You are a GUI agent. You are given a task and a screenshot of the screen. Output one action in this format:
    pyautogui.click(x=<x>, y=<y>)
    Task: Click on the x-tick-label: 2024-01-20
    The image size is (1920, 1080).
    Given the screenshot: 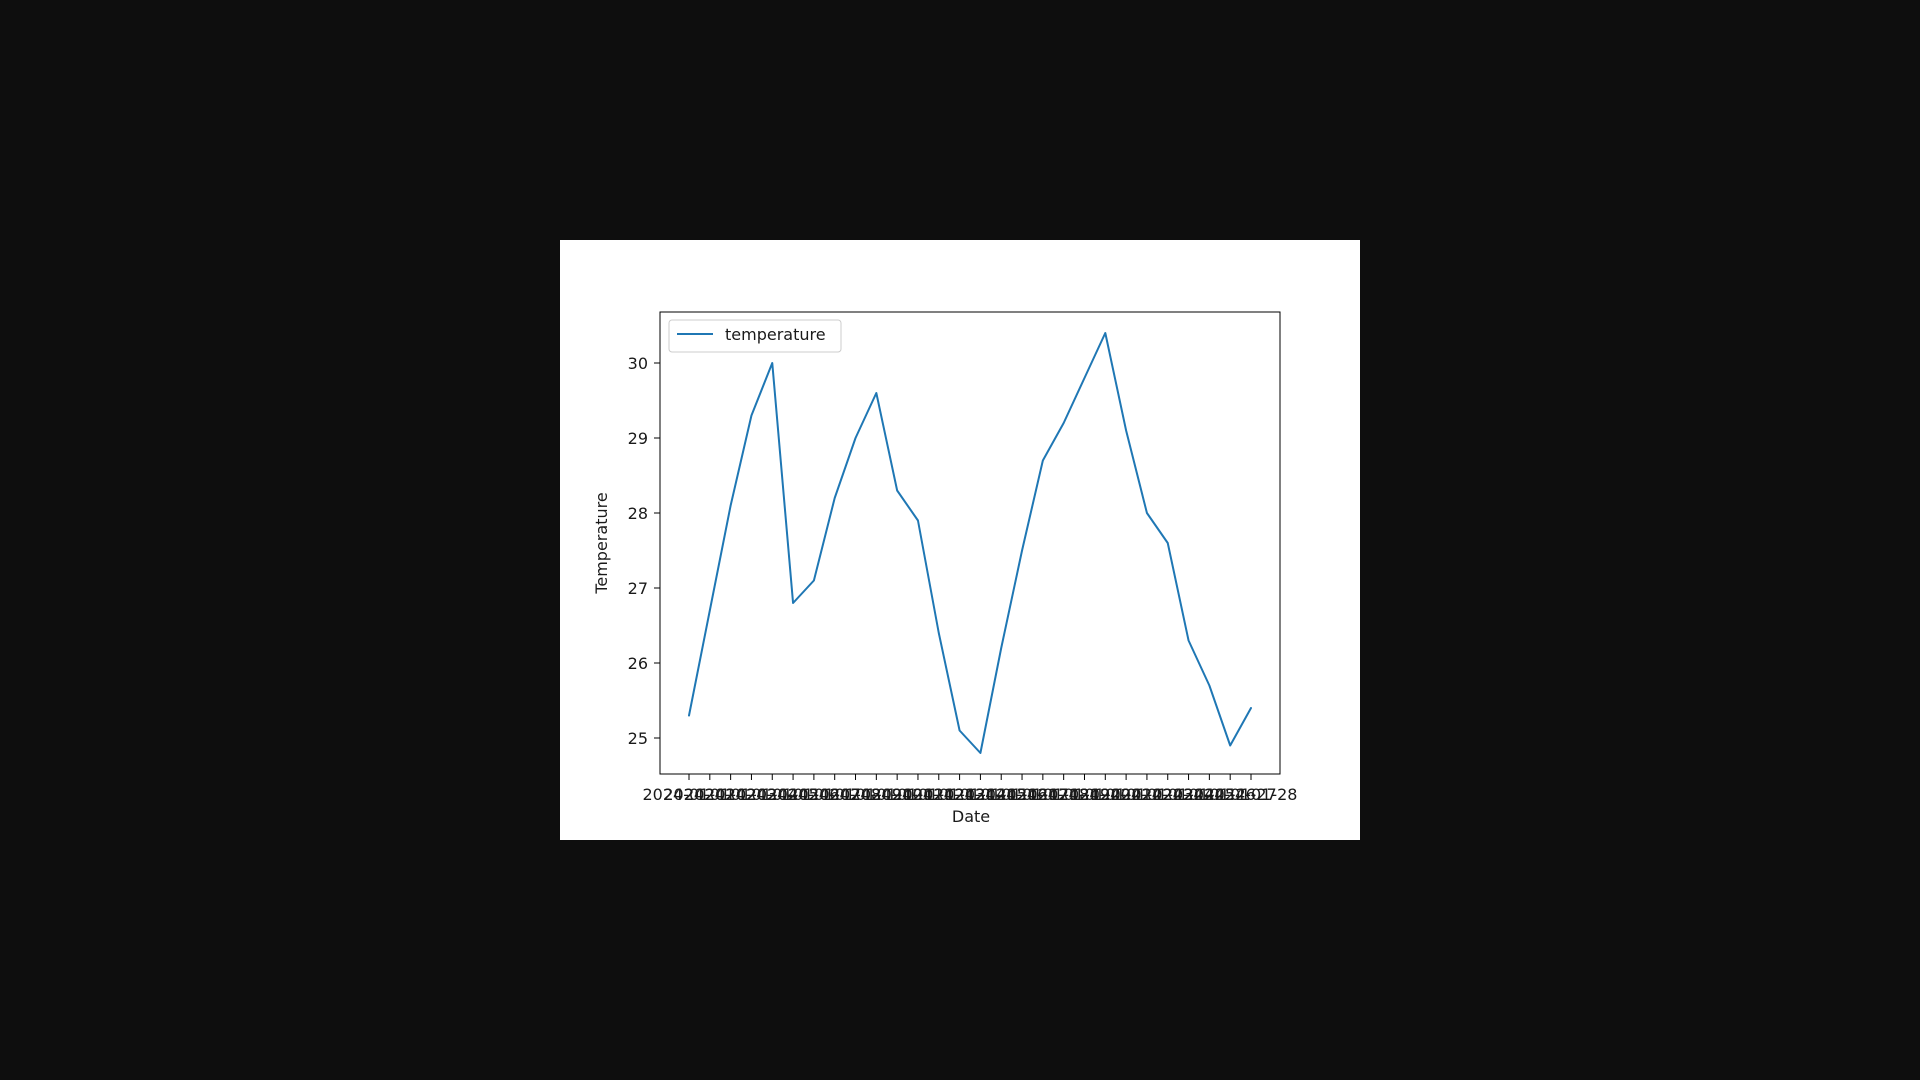 What is the action you would take?
    pyautogui.click(x=1084, y=794)
    